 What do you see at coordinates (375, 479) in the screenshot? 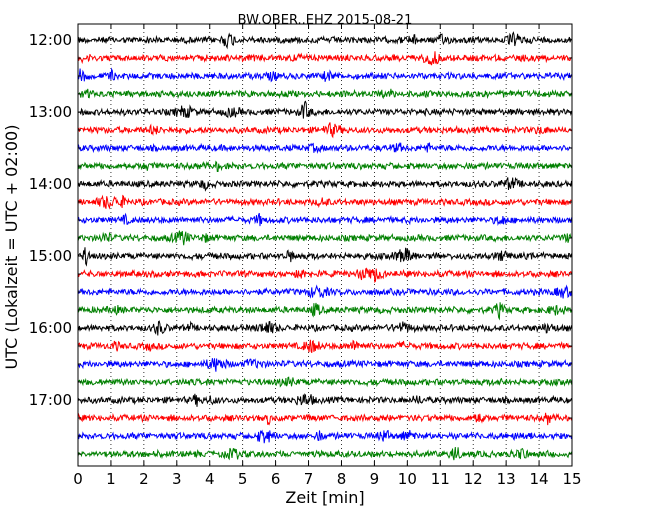
I see `x-tick-label: 9` at bounding box center [375, 479].